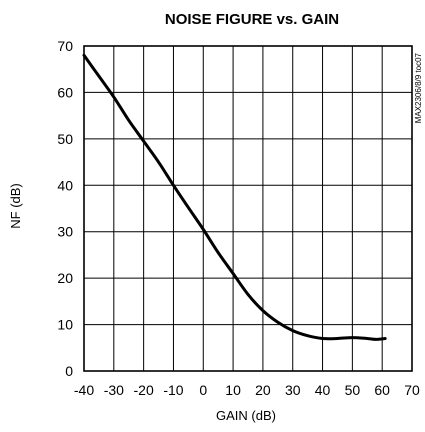 Image resolution: width=425 pixels, height=432 pixels. What do you see at coordinates (323, 390) in the screenshot?
I see `x-tick-label: 40` at bounding box center [323, 390].